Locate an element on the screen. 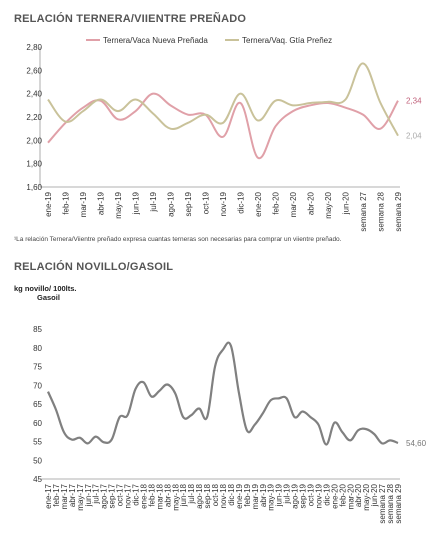  c2-xtick: oct-17 is located at coordinates (120, 494).